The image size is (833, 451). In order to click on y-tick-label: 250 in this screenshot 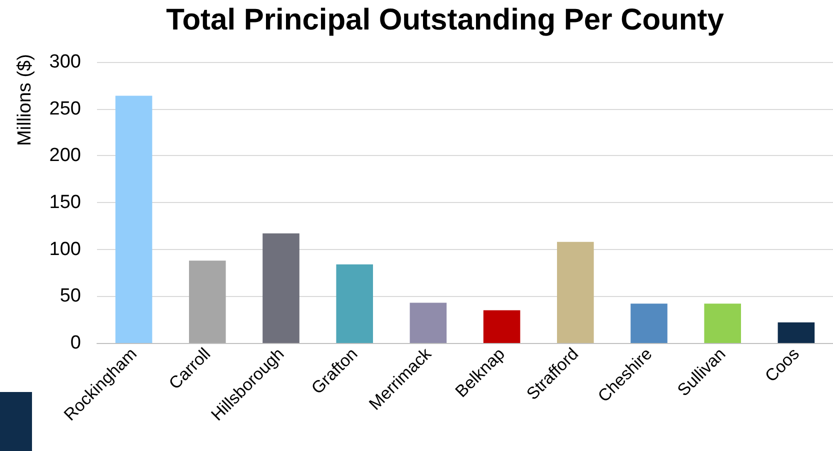, I will do `click(65, 109)`.